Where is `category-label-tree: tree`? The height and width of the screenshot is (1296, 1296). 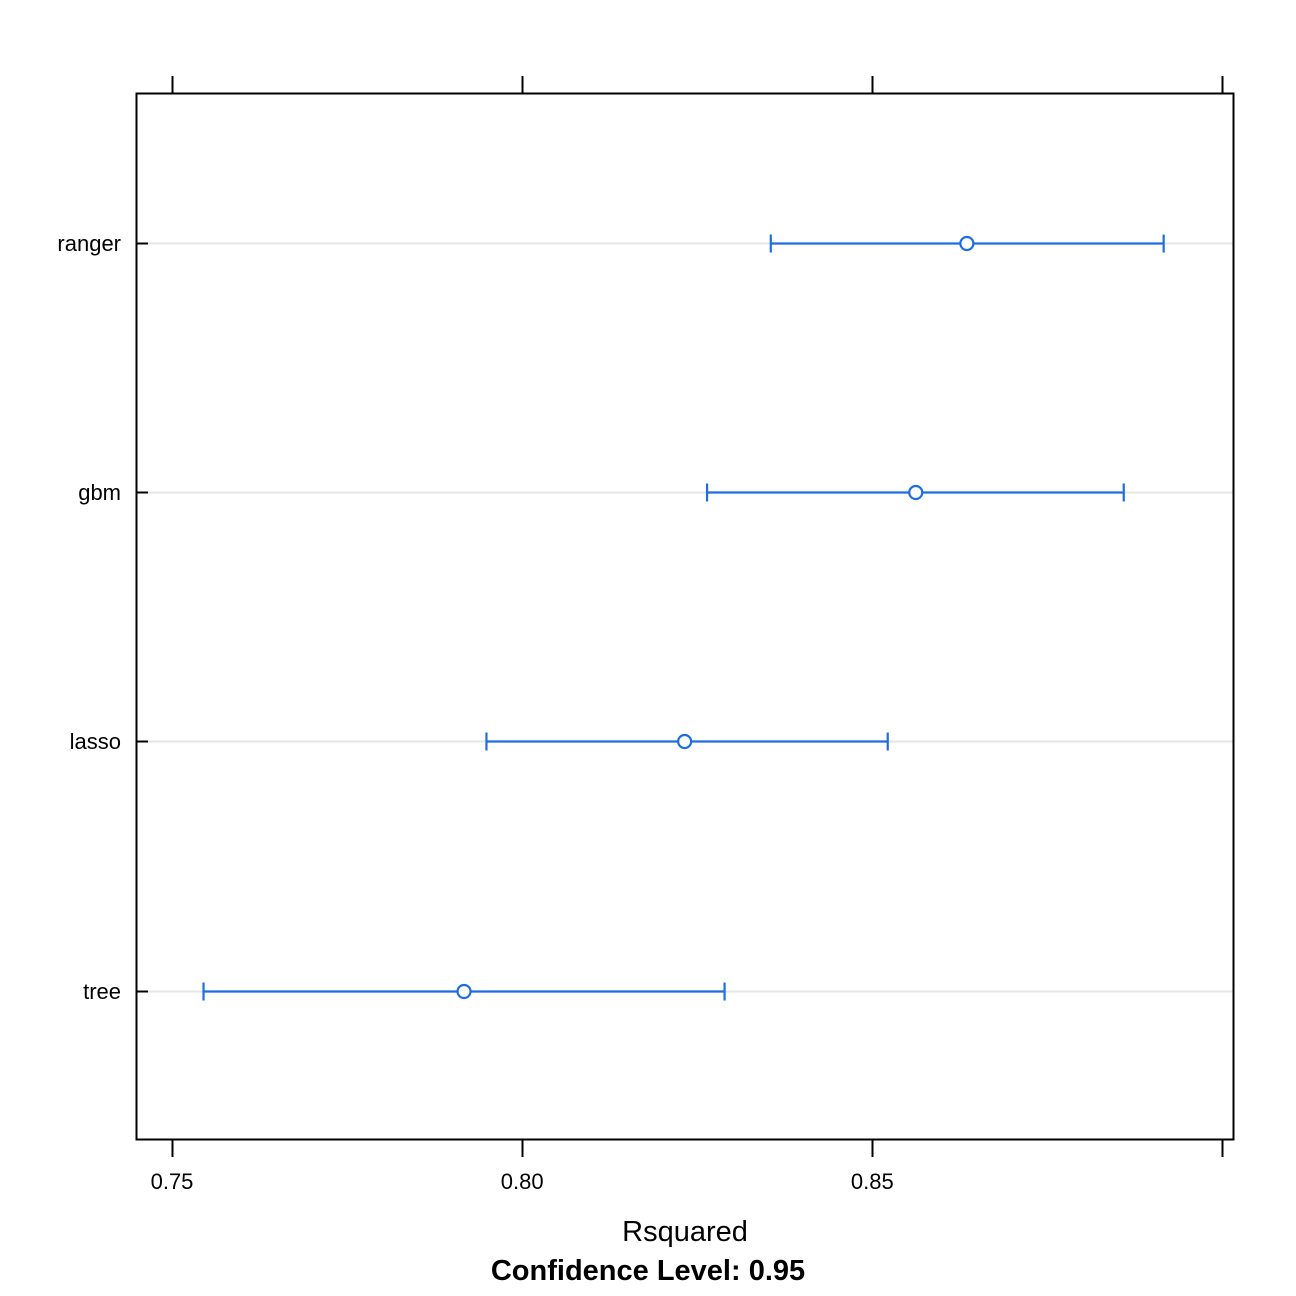 category-label-tree: tree is located at coordinates (102, 991).